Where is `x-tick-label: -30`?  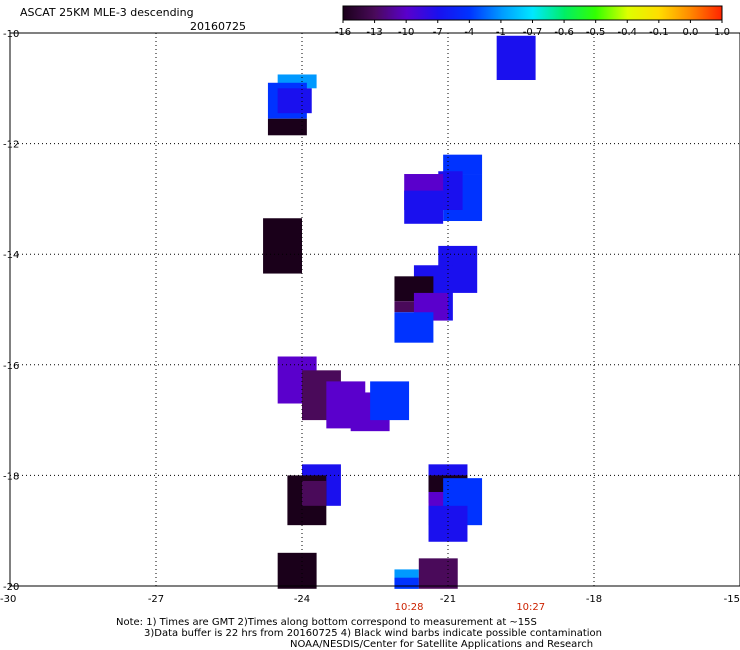
x-tick-label: -30 is located at coordinates (8, 599).